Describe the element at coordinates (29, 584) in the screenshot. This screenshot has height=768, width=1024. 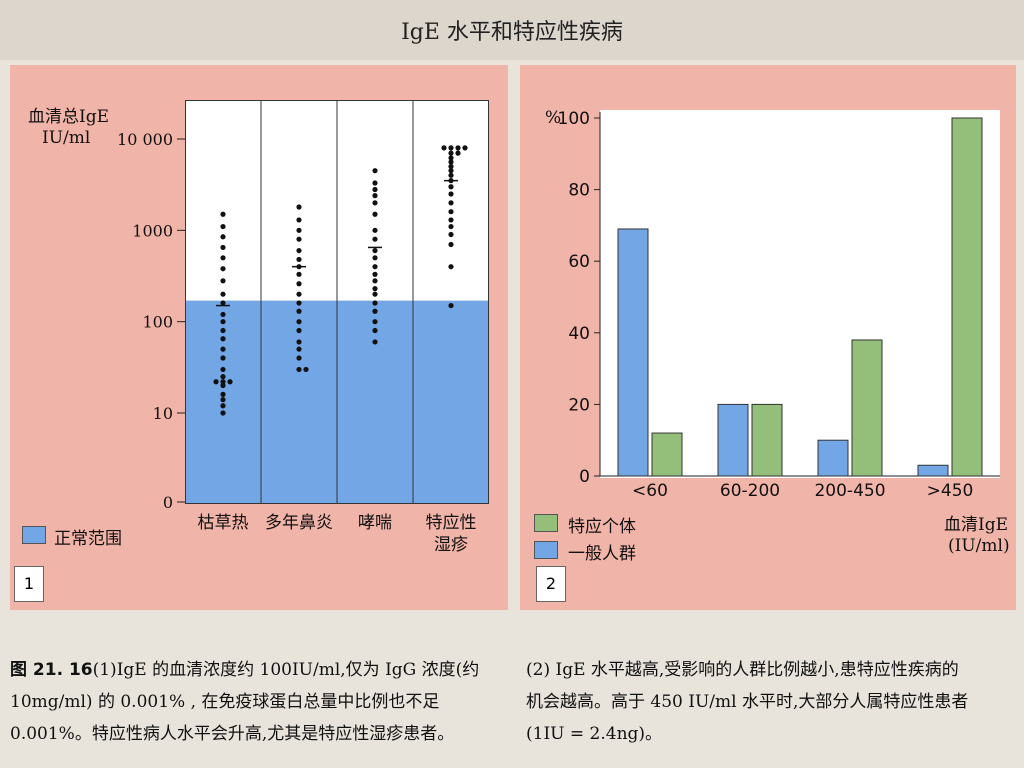
I see `panel1-number: 1` at that location.